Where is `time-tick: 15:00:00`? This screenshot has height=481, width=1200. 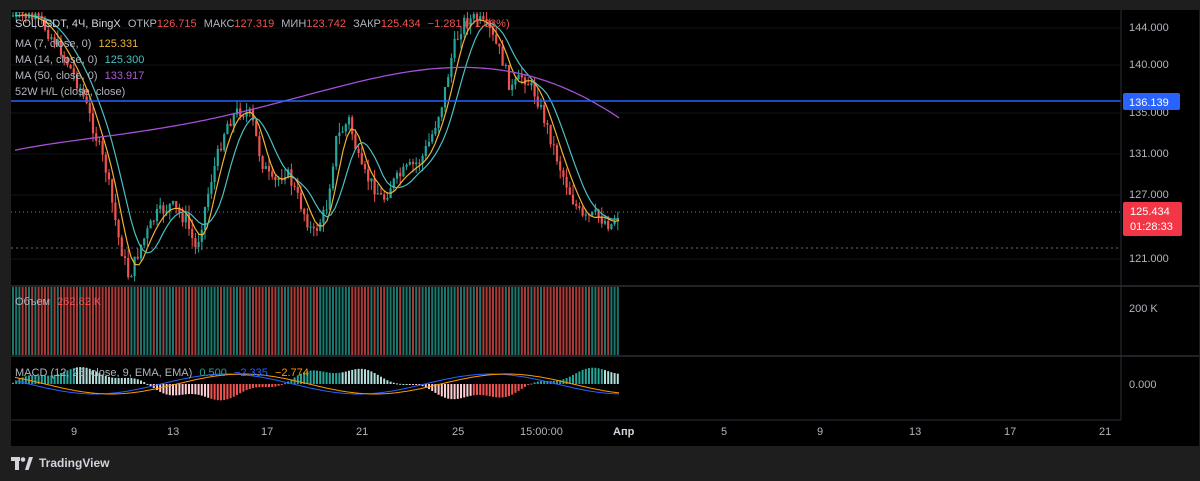 time-tick: 15:00:00 is located at coordinates (541, 432).